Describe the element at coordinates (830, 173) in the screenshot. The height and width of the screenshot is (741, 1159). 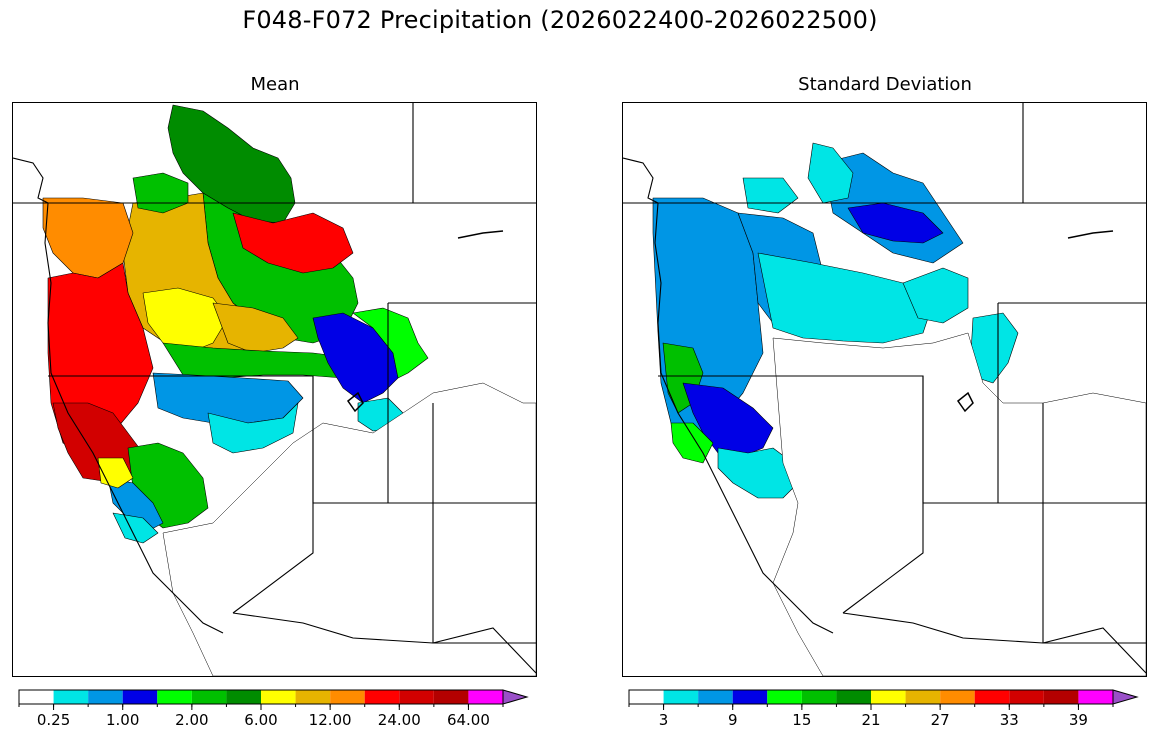
I see `map-region-canada-north` at that location.